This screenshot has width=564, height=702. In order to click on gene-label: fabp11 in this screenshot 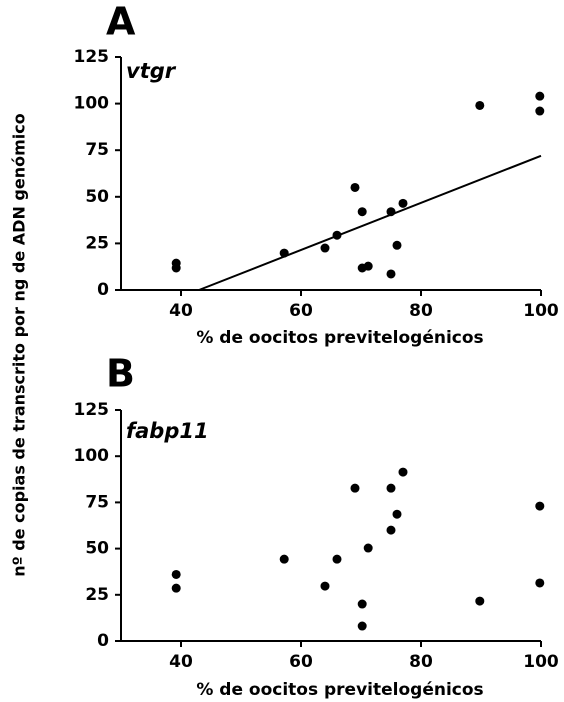, I will do `click(167, 431)`.